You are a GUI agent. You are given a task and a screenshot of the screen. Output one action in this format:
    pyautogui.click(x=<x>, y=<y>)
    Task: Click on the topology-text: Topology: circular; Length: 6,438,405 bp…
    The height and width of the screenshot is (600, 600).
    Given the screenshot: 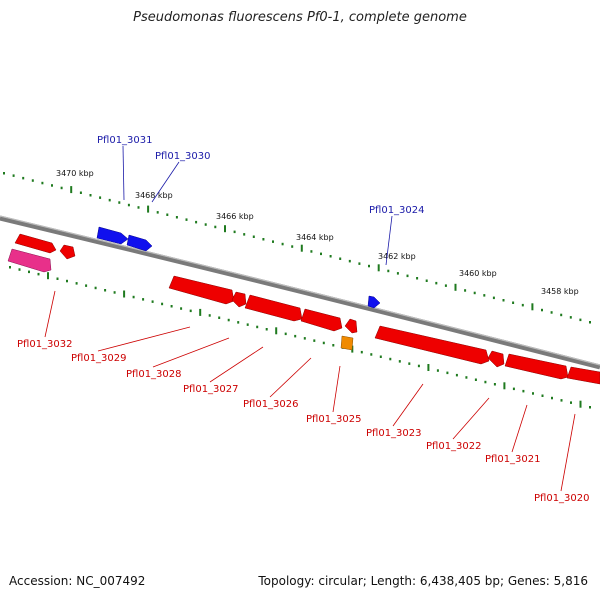 What is the action you would take?
    pyautogui.click(x=423, y=581)
    